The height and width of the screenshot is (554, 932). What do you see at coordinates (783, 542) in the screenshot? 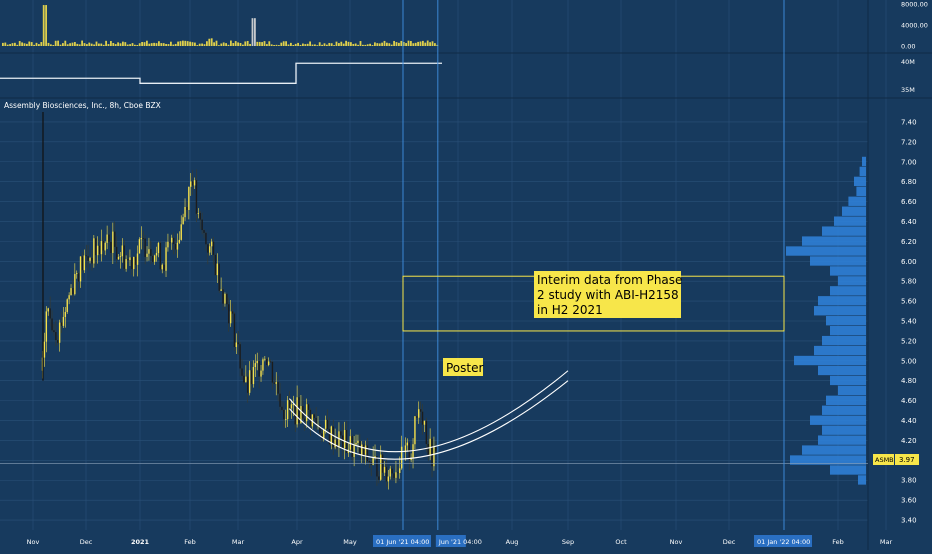
I see `crosshair-label-2: 01 Jan '22 04:00` at bounding box center [783, 542].